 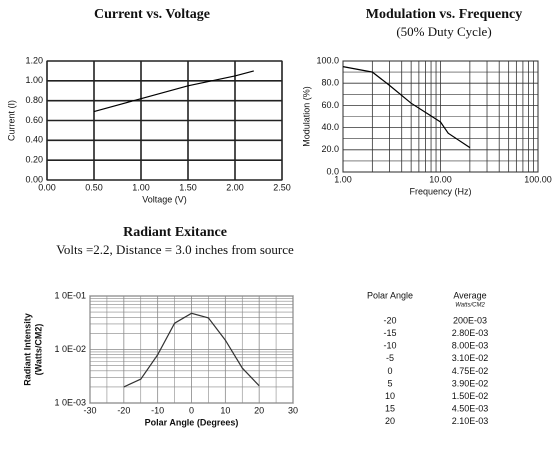 What do you see at coordinates (235, 187) in the screenshot?
I see `x-tick-label: 2.00` at bounding box center [235, 187].